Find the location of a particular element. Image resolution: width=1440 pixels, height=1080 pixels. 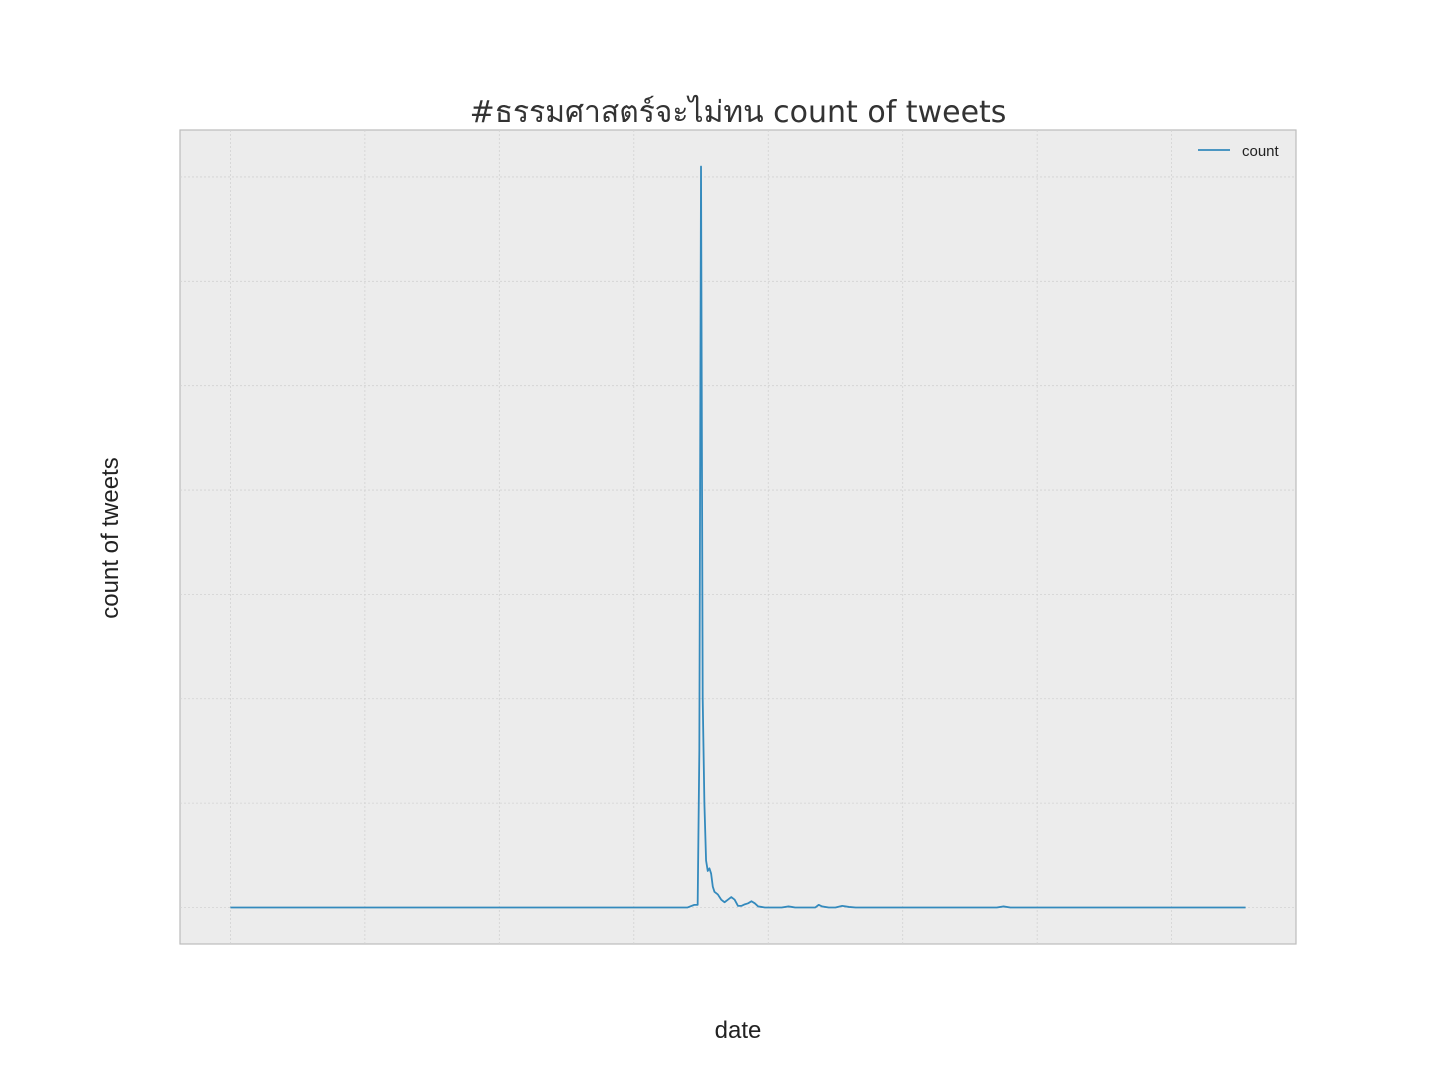

y-axis-label: count of tweets is located at coordinates (110, 537).